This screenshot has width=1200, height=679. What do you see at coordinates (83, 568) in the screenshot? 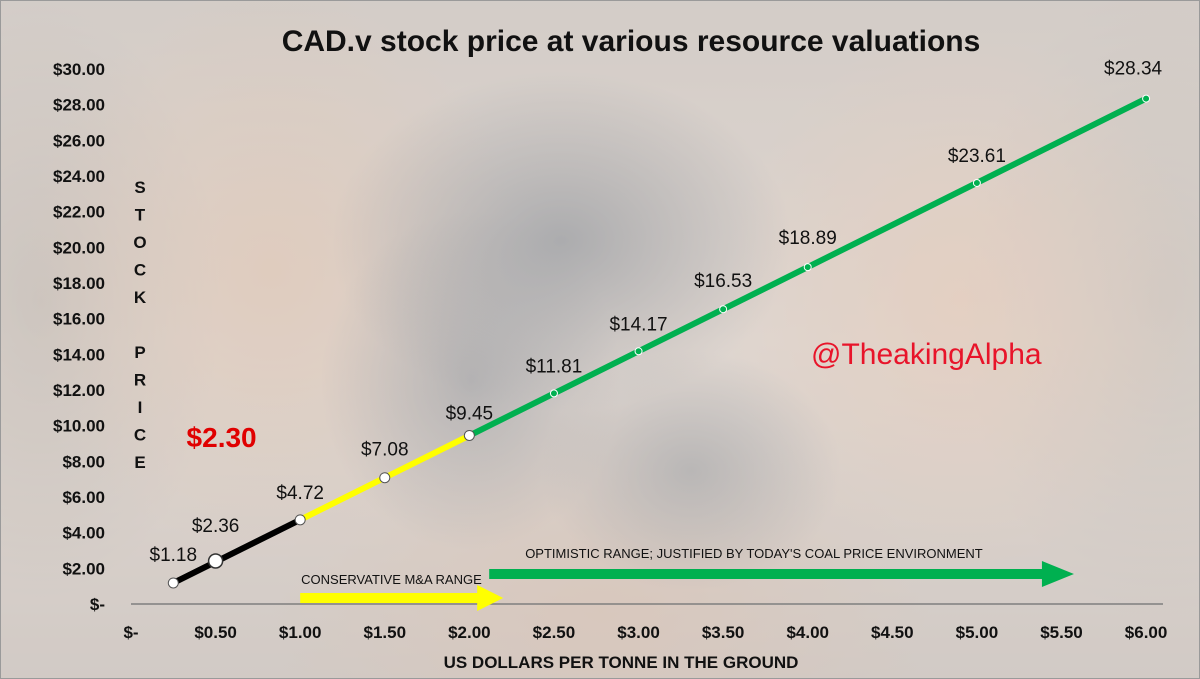
I see `y-tick-label: $2.00` at bounding box center [83, 568].